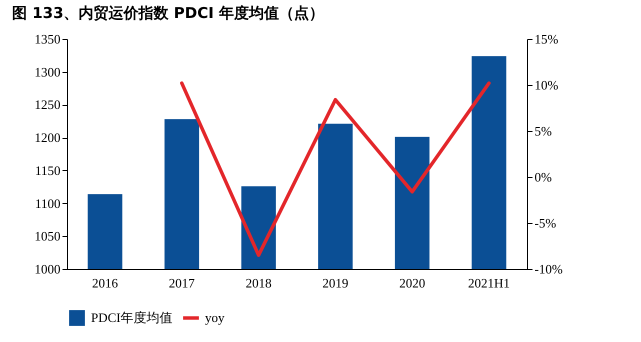  What do you see at coordinates (47, 236) in the screenshot?
I see `y-tick-label: 1050` at bounding box center [47, 236].